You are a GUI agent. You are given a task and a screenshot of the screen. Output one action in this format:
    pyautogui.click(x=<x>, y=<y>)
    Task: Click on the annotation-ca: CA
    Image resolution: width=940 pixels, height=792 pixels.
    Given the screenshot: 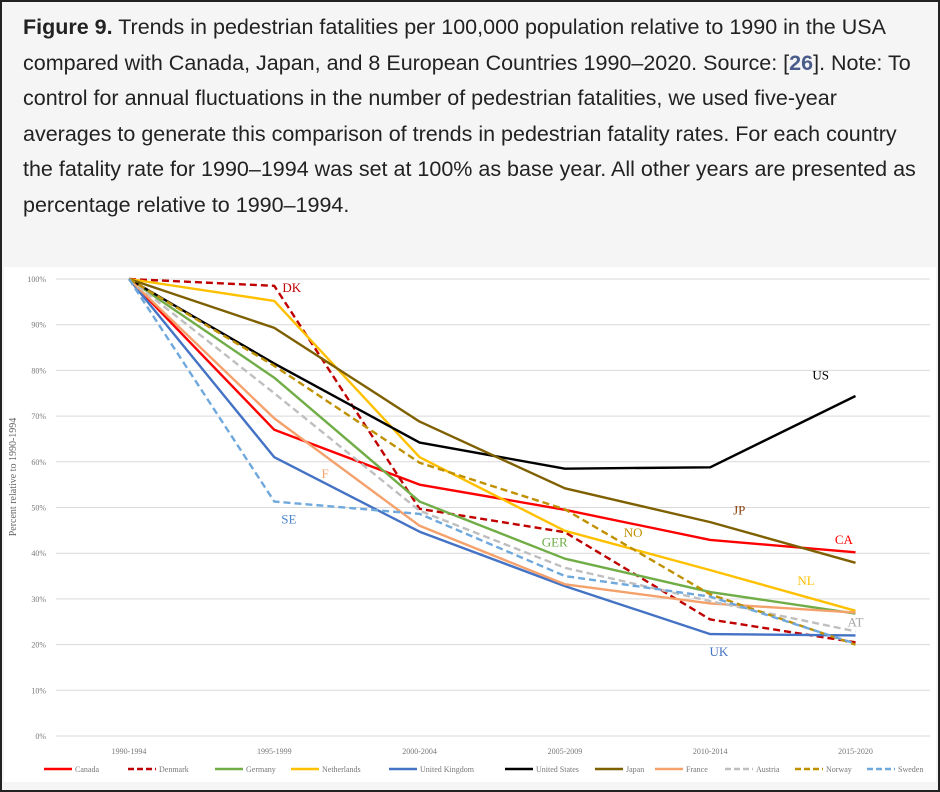 What is the action you would take?
    pyautogui.click(x=844, y=539)
    